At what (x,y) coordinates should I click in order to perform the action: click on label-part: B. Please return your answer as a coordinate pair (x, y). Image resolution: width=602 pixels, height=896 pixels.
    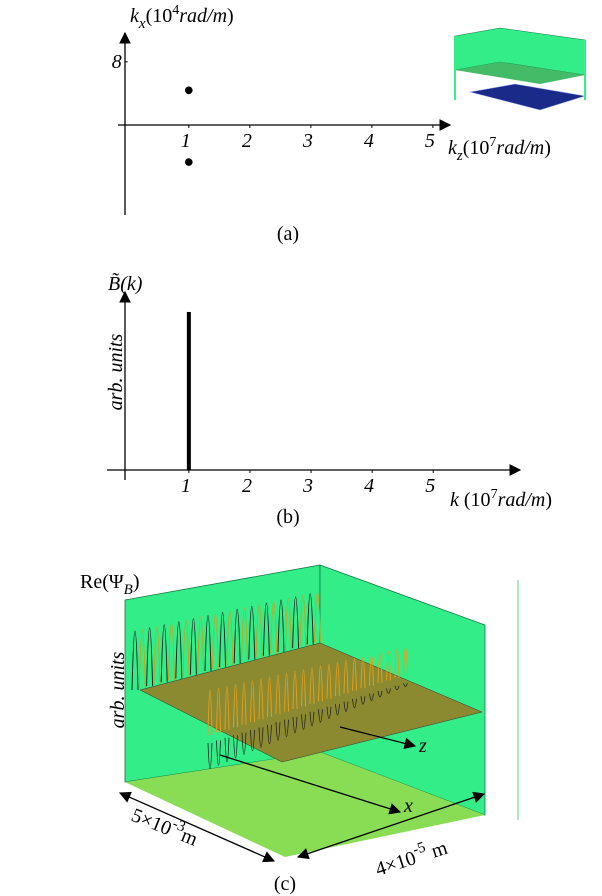
    Looking at the image, I should click on (128, 590).